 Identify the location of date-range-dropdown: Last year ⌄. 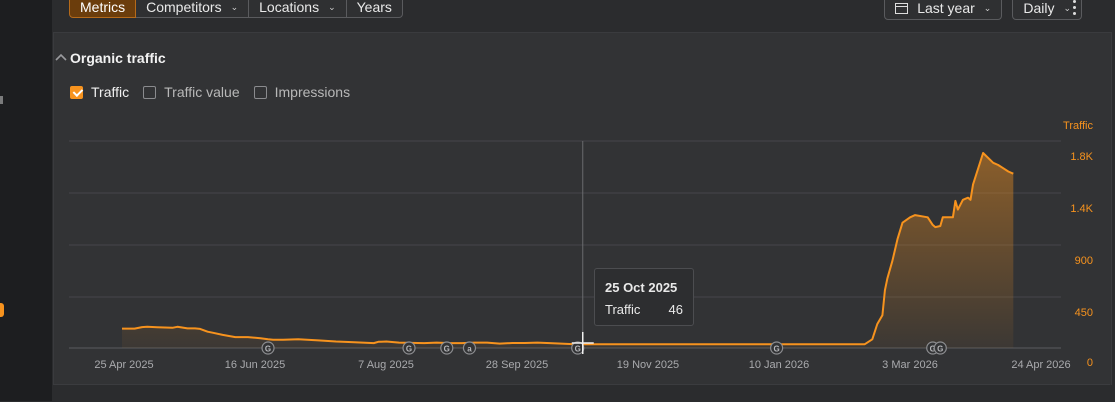
(943, 10).